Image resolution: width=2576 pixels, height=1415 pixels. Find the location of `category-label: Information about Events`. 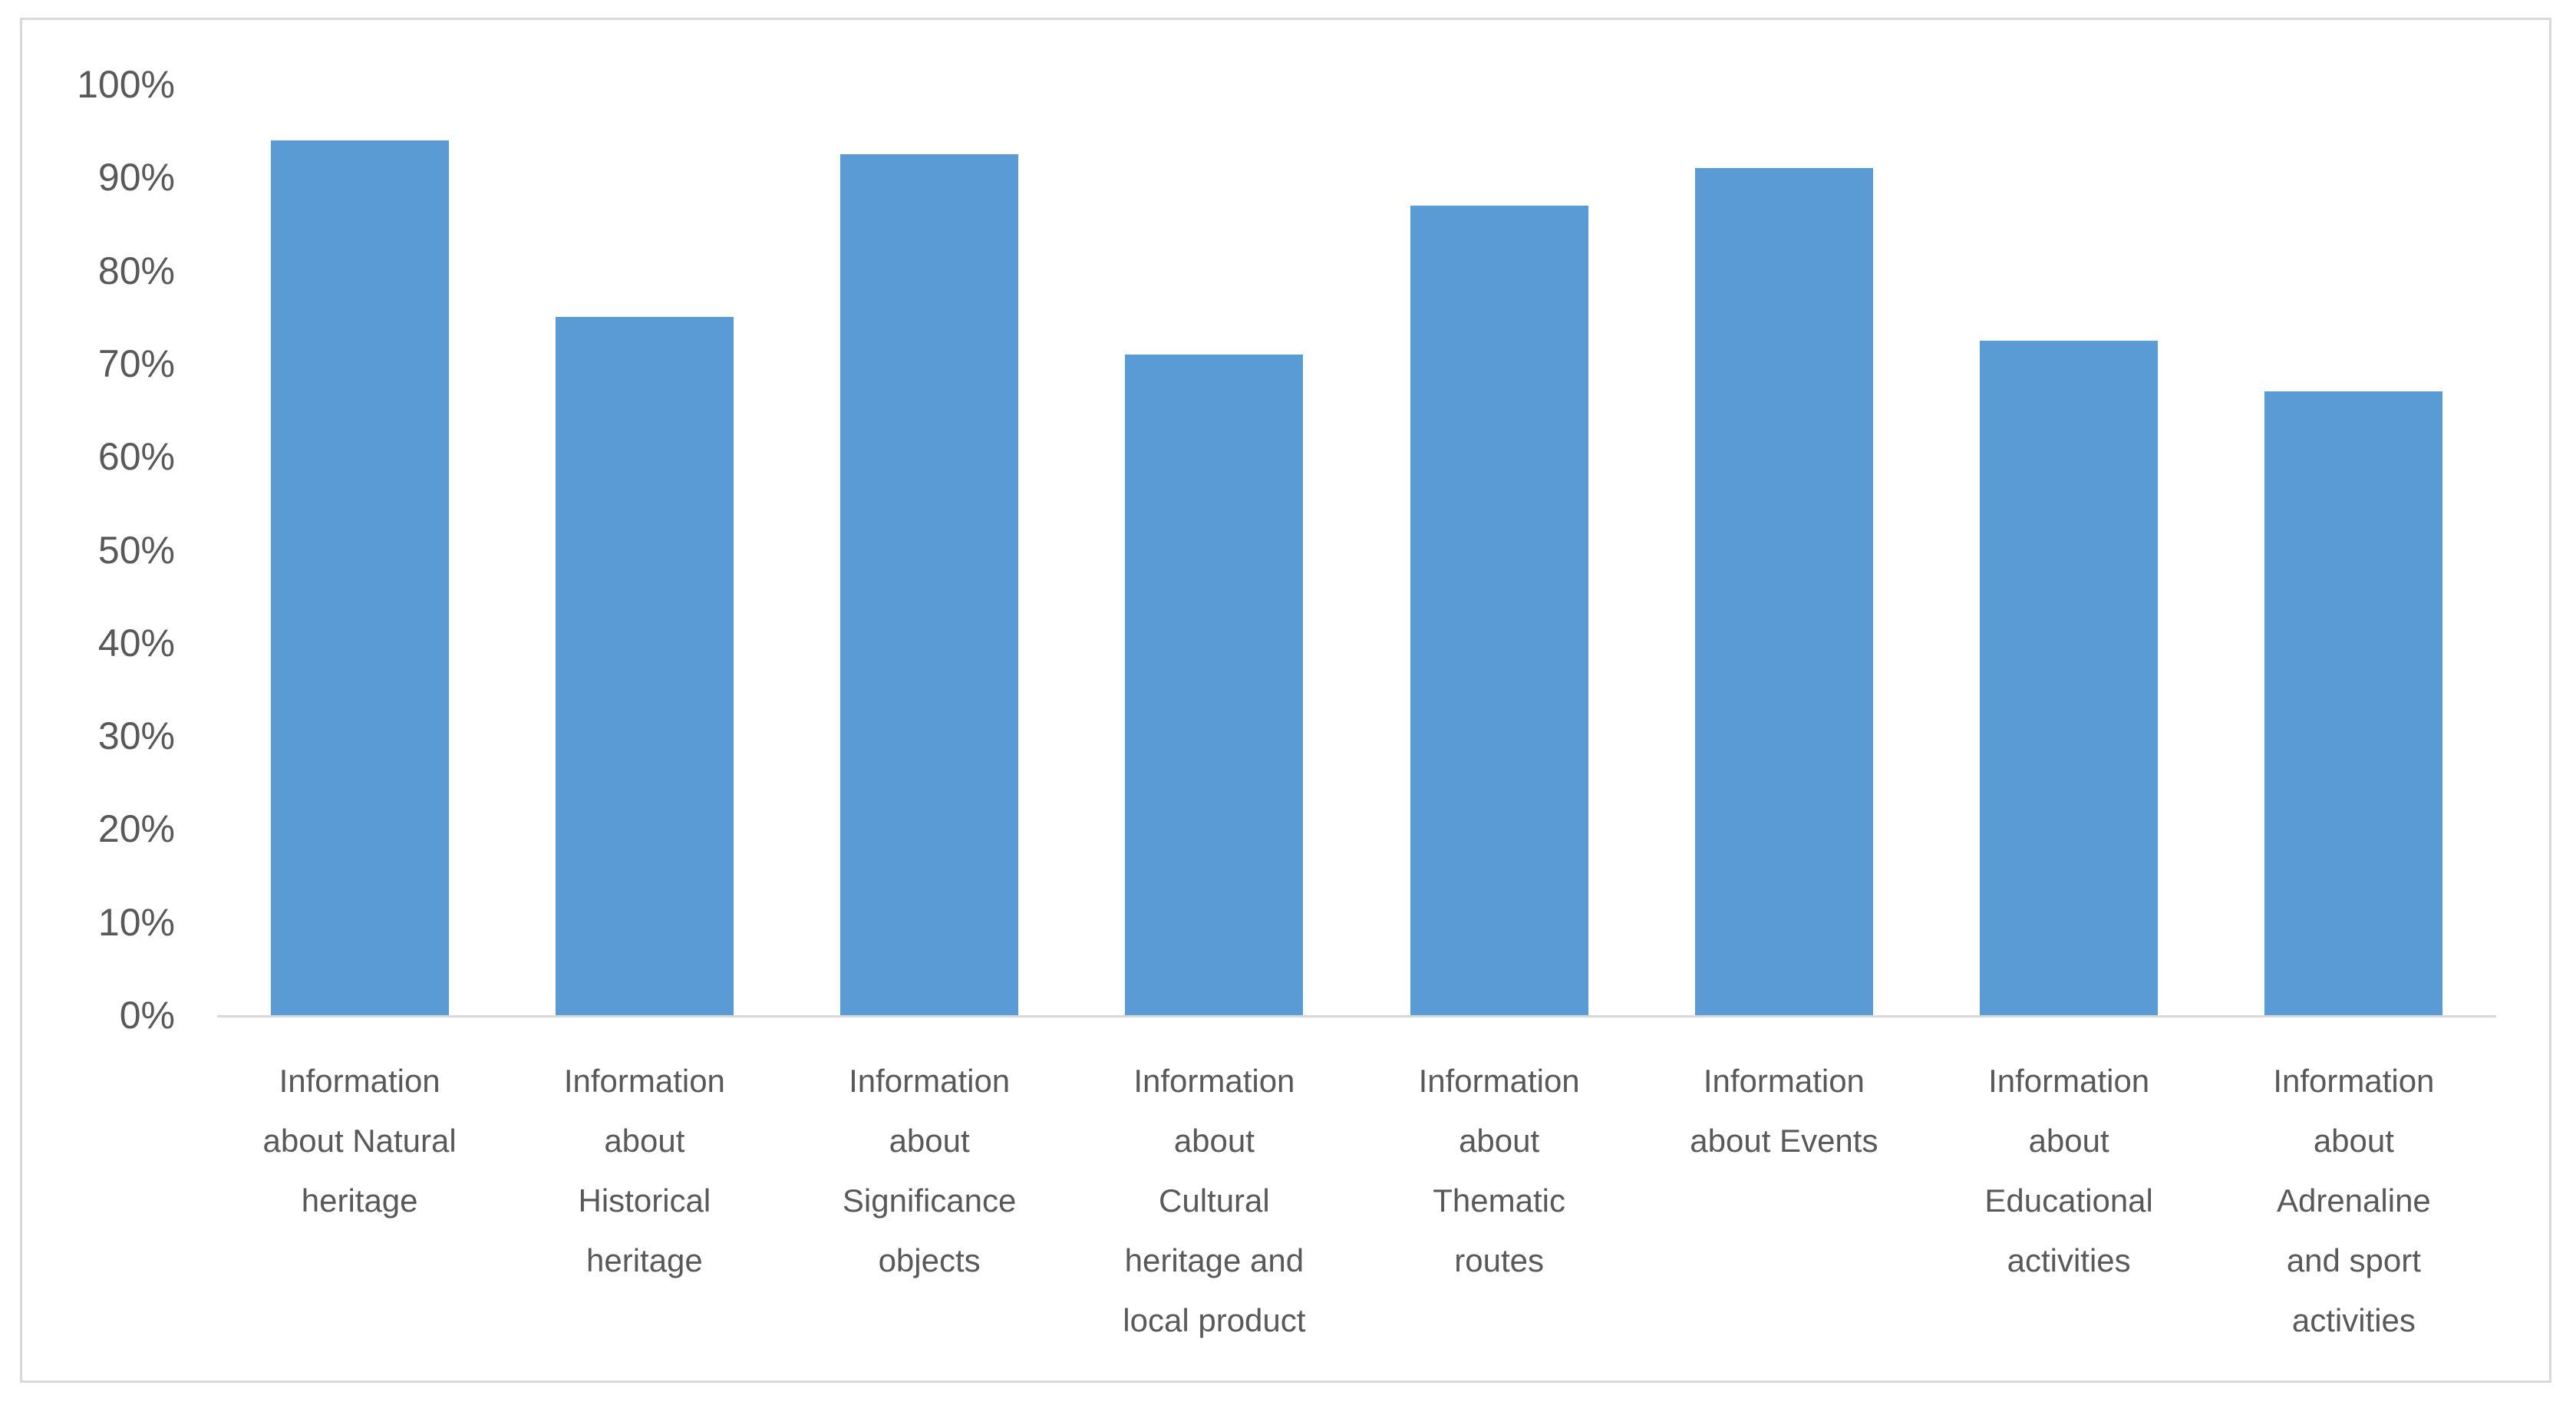

category-label: Information about Events is located at coordinates (1784, 1111).